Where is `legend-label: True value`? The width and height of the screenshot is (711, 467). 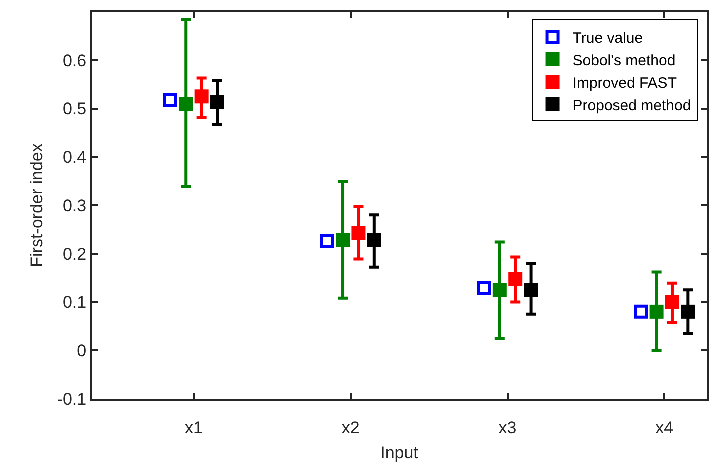
legend-label: True value is located at coordinates (608, 38).